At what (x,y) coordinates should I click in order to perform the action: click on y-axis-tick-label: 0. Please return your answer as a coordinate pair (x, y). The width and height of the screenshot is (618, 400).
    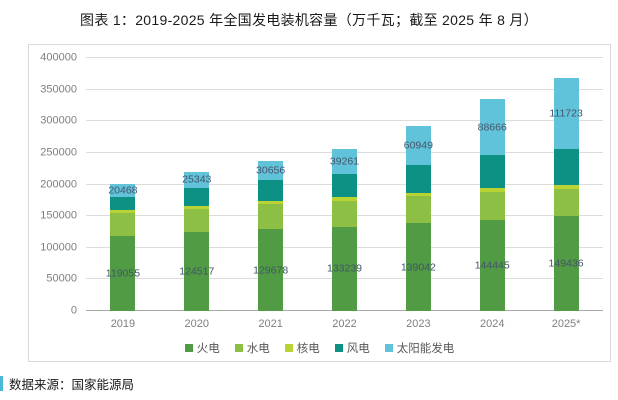
    Looking at the image, I should click on (73, 310).